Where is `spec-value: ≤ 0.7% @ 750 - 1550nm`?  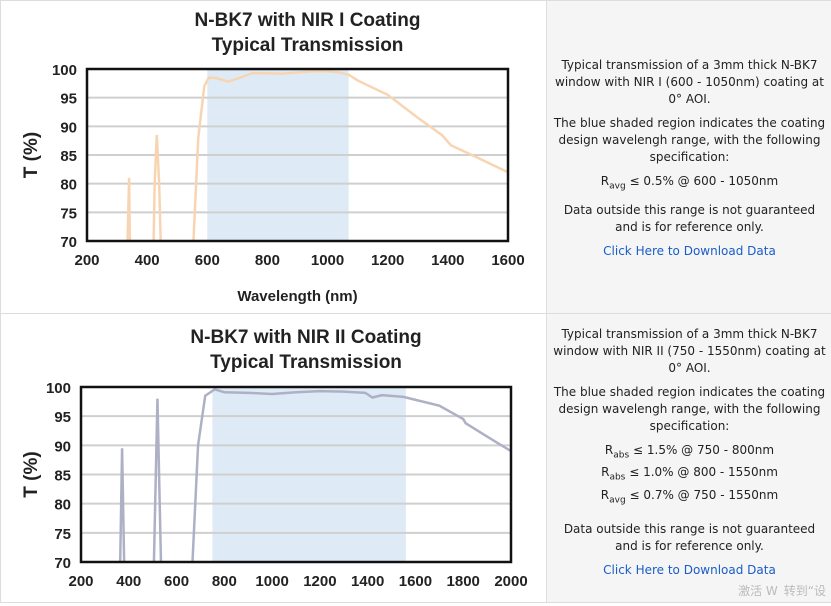 spec-value: ≤ 0.7% @ 750 - 1550nm is located at coordinates (704, 494).